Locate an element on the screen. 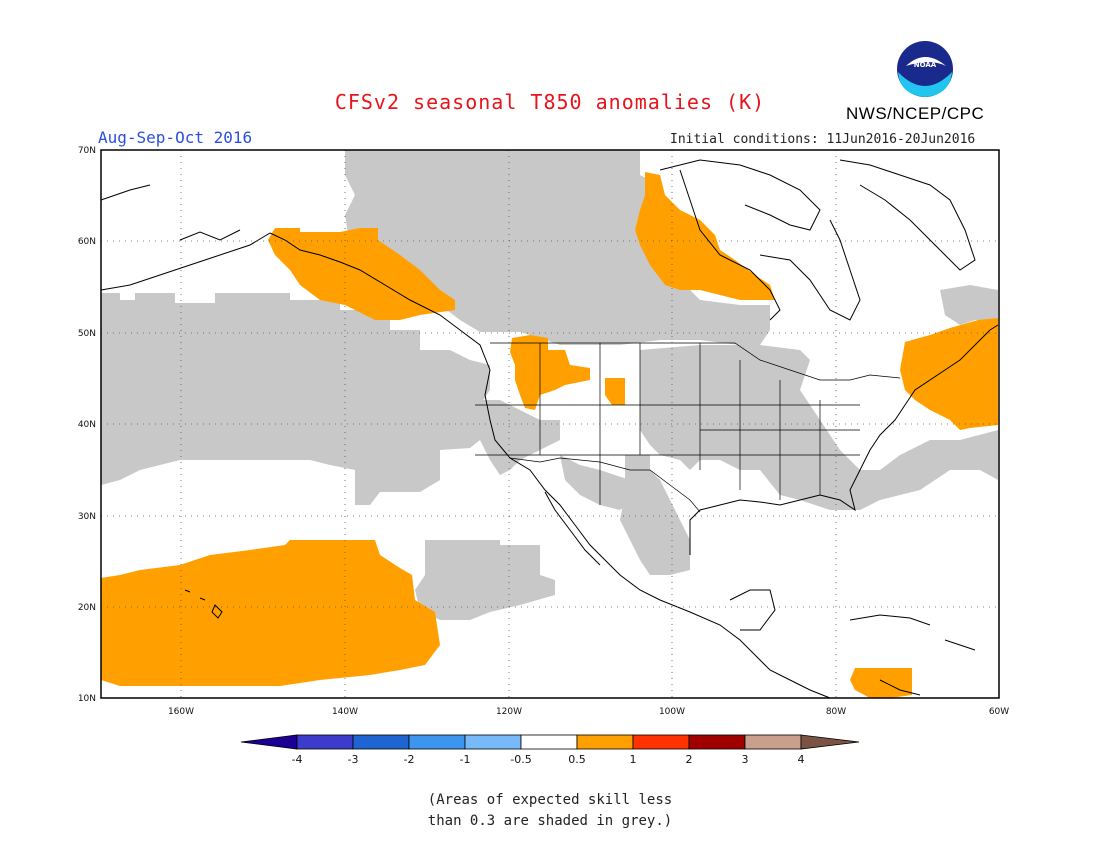 This screenshot has height=850, width=1100. colorbar-label: -0.5 is located at coordinates (520, 759).